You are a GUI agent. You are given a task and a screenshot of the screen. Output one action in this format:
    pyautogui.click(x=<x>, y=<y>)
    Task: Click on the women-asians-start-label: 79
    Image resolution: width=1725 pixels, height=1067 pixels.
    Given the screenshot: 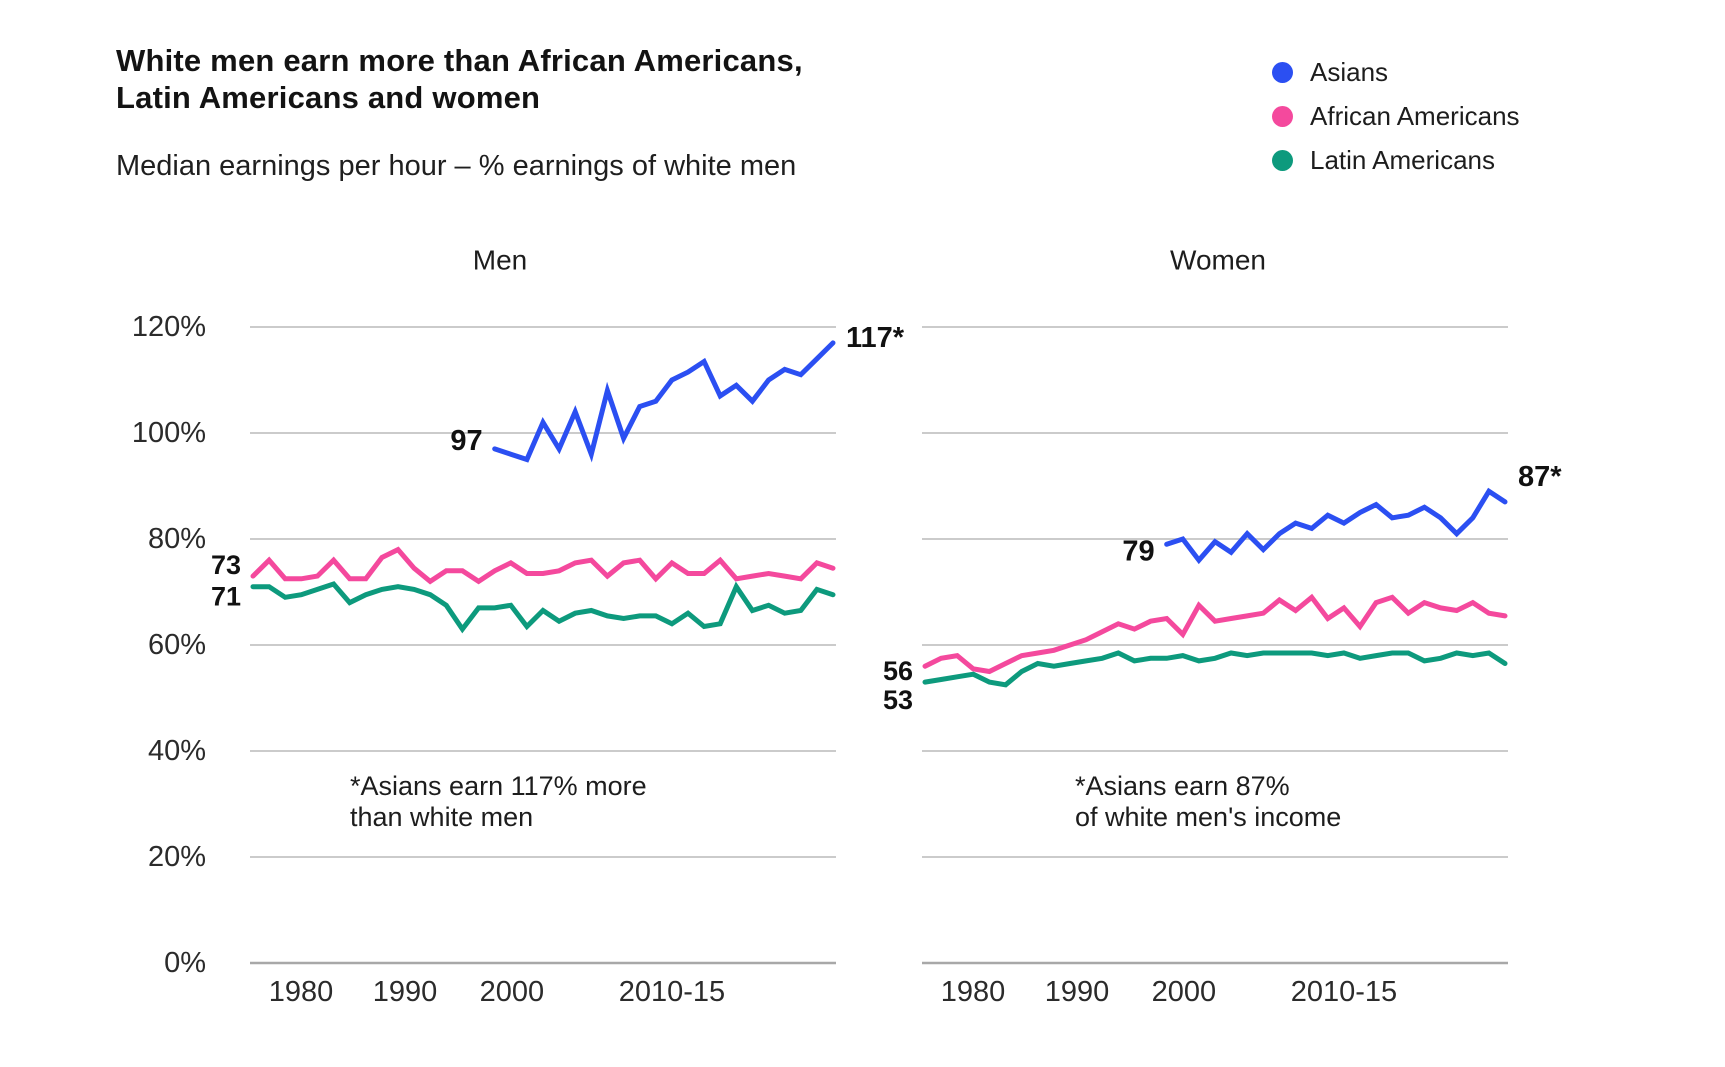 What is the action you would take?
    pyautogui.click(x=1138, y=551)
    